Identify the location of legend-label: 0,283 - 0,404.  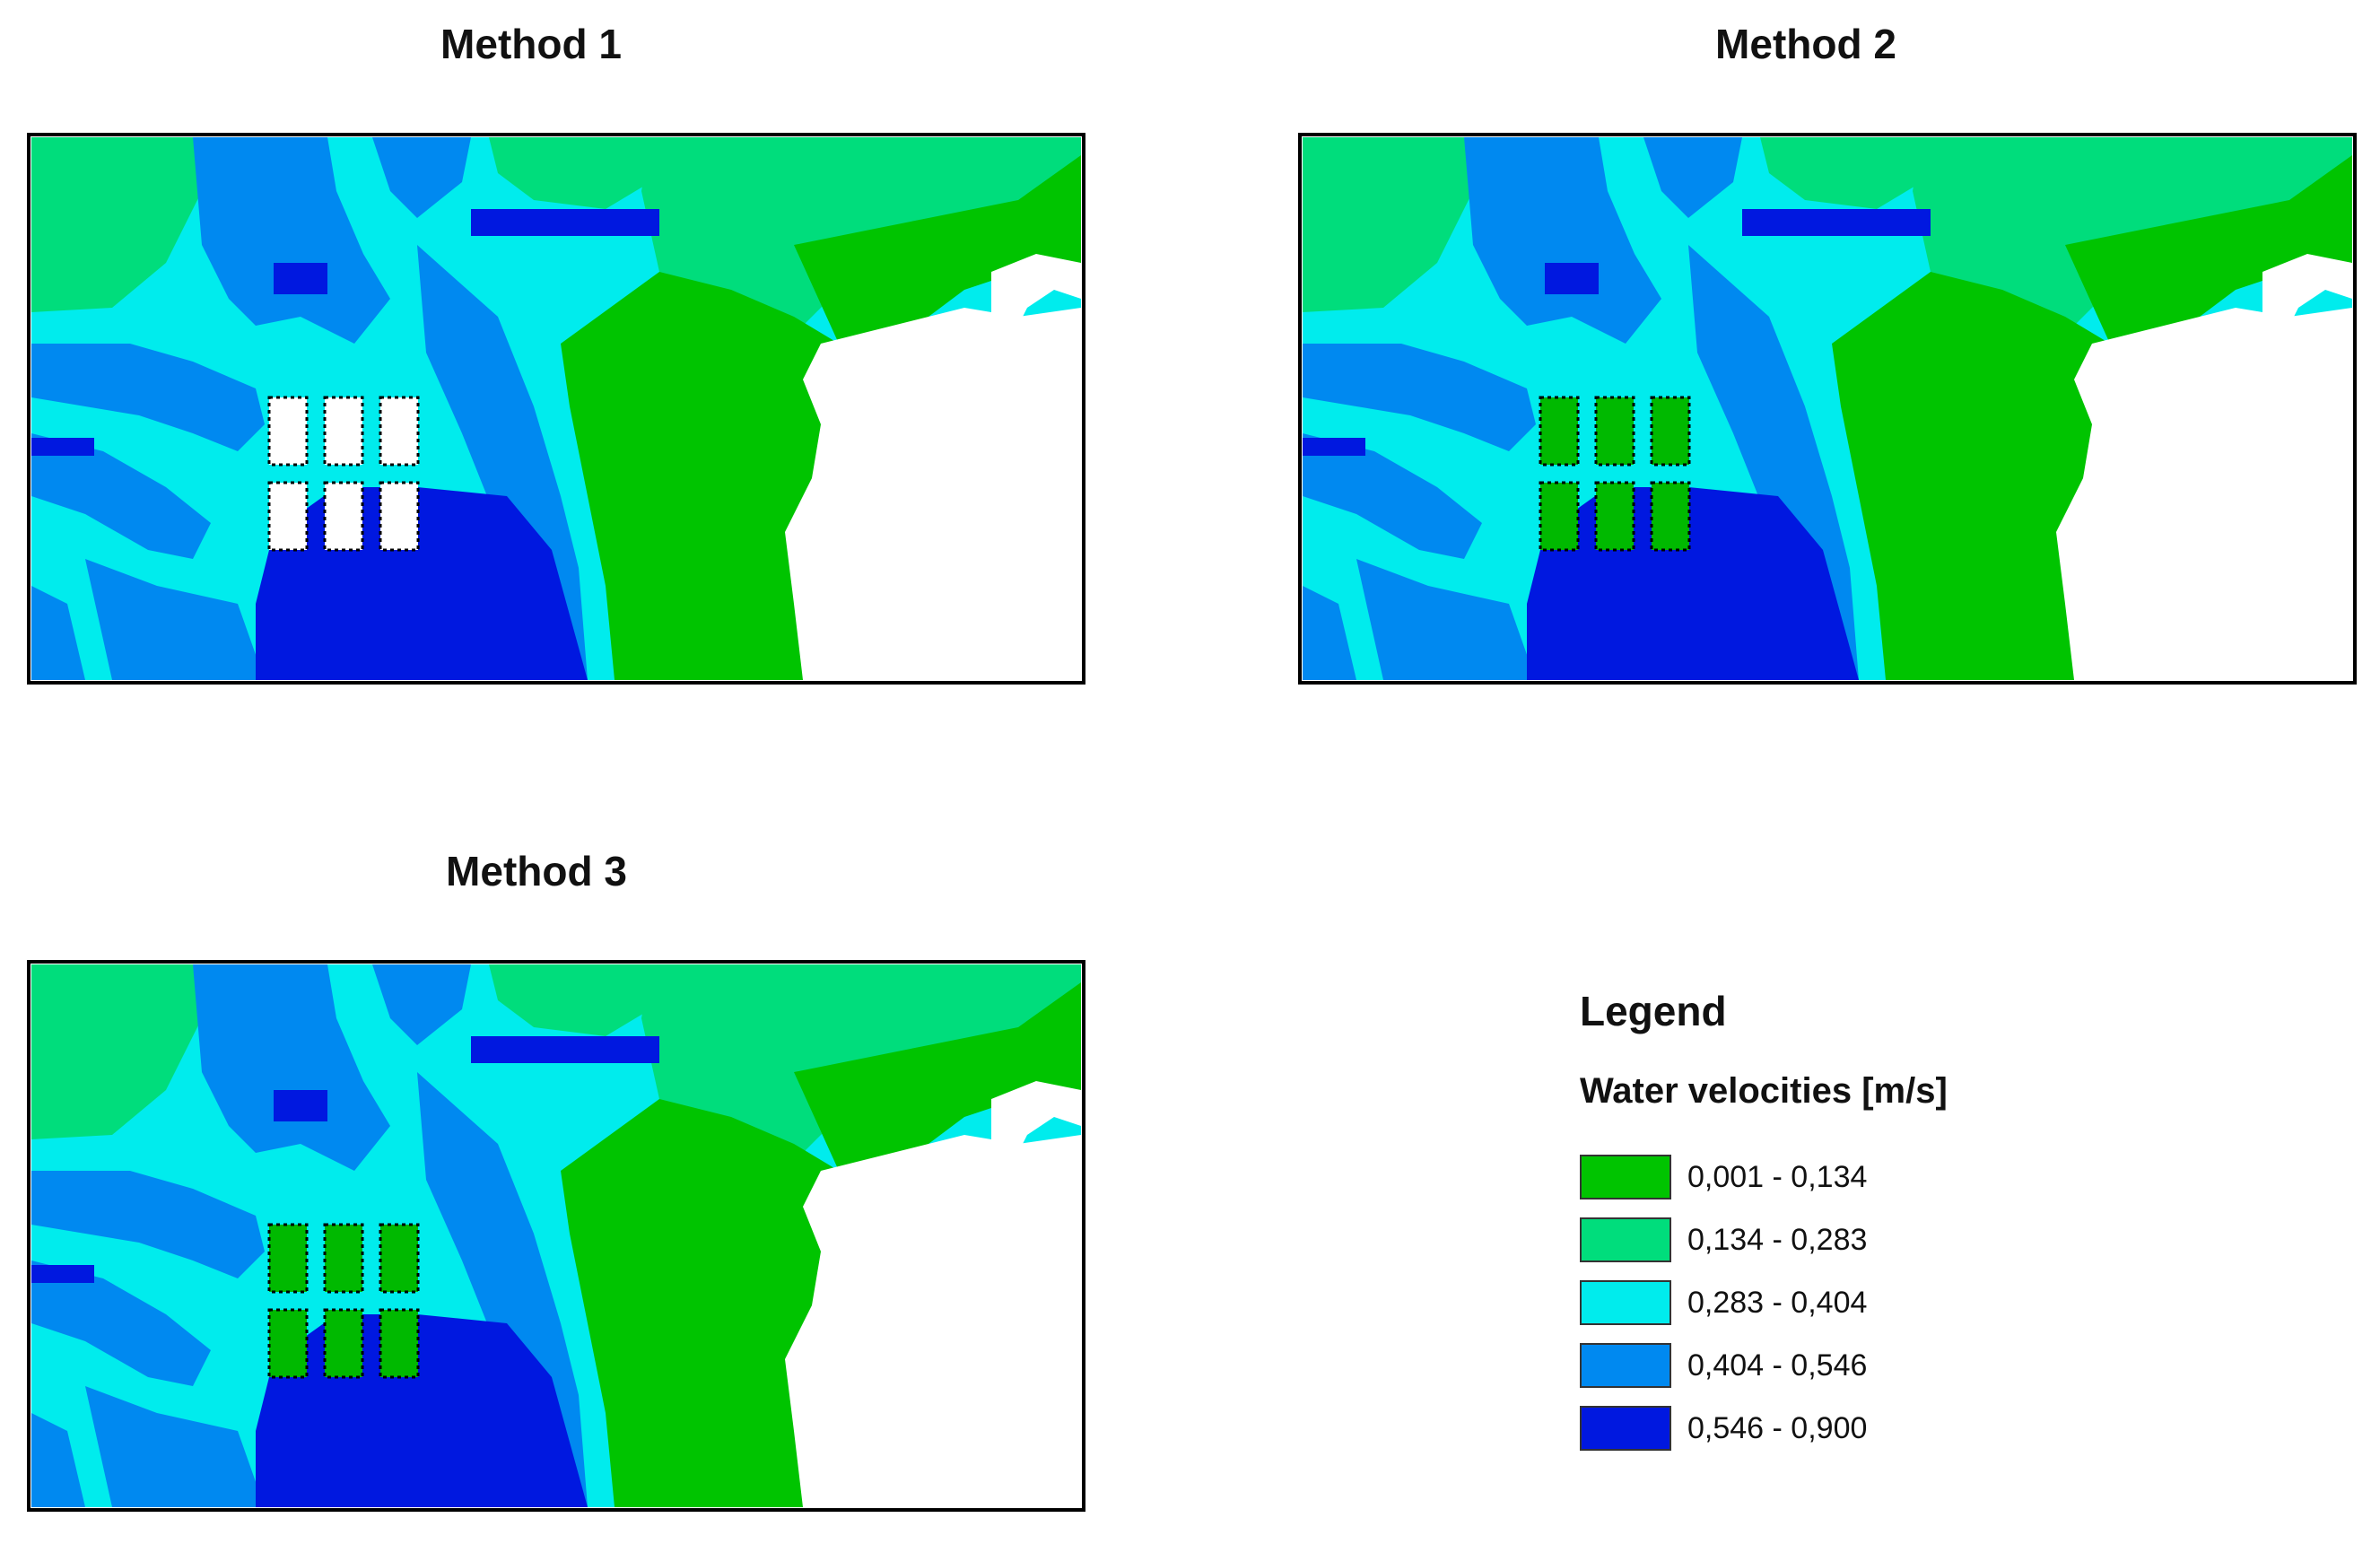
(1777, 1302).